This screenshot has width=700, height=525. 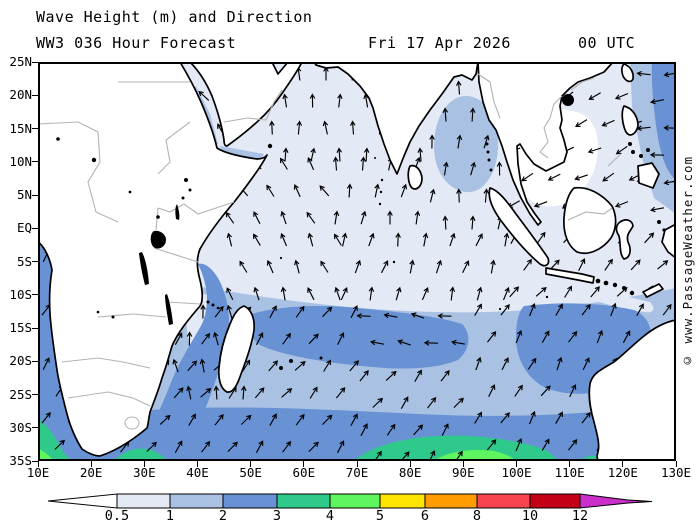 What do you see at coordinates (653, 290) in the screenshot?
I see `land-timor` at bounding box center [653, 290].